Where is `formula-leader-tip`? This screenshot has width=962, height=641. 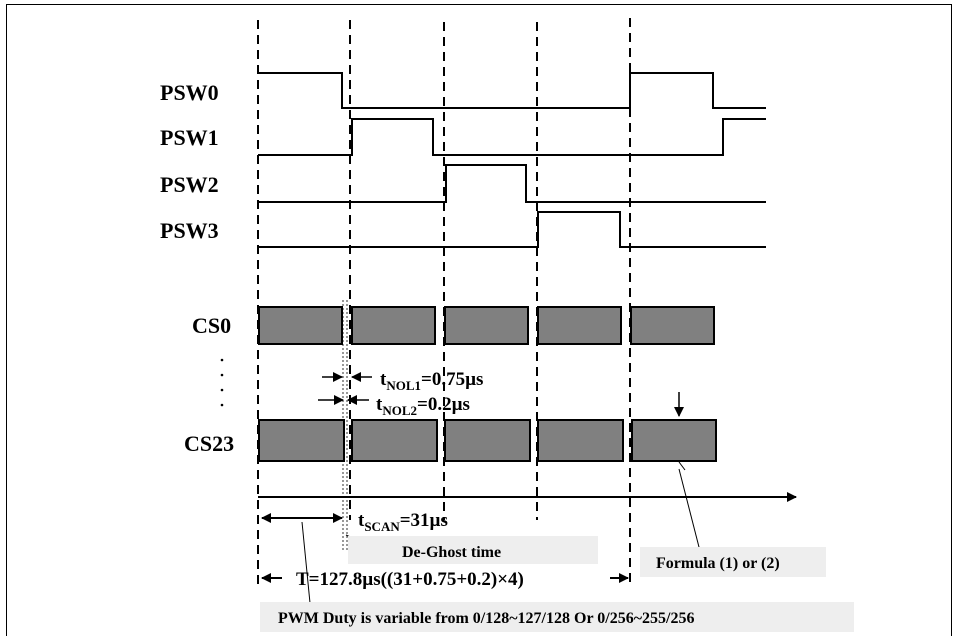
formula-leader-tip is located at coordinates (682, 466).